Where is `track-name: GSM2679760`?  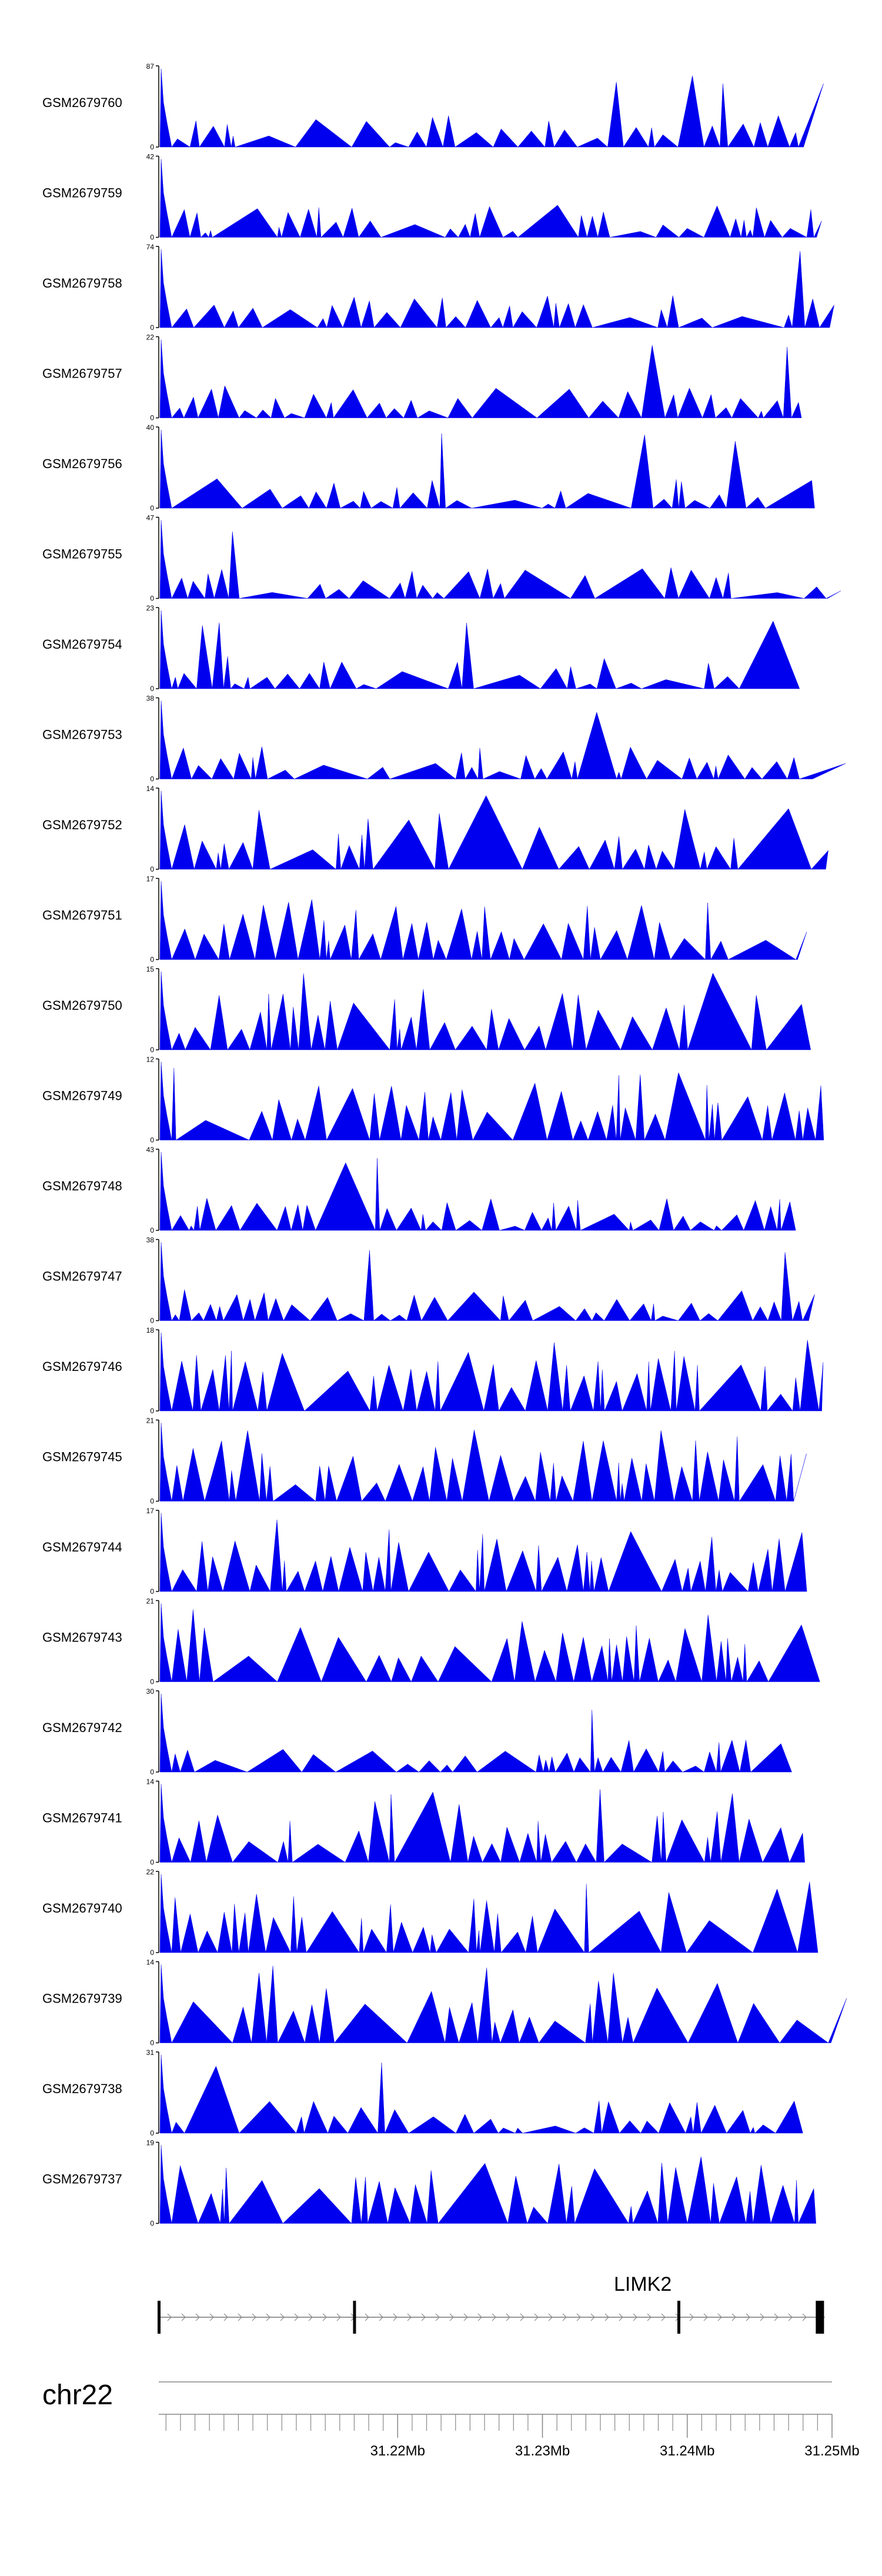 track-name: GSM2679760 is located at coordinates (82, 102).